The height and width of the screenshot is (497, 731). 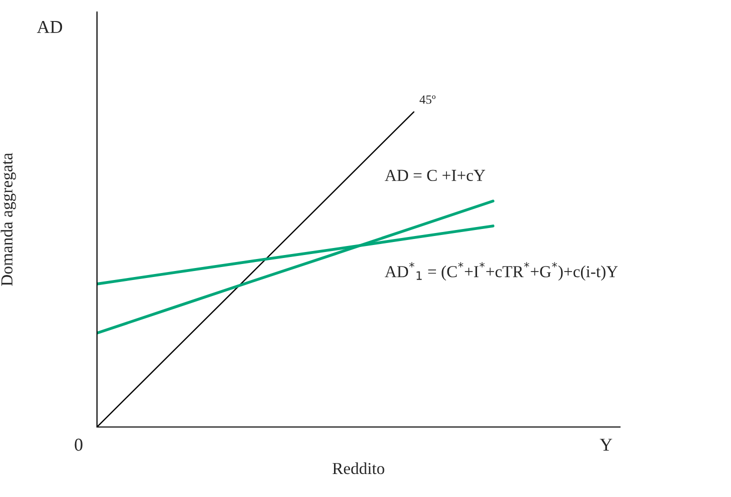 I want to click on text: AD$^{*}$$_{1}$ = (C$^{*}$+I$^{*}$+cTR$^{*}$+G$^{*}$)+c(i-t)Y, so click(x=501, y=271).